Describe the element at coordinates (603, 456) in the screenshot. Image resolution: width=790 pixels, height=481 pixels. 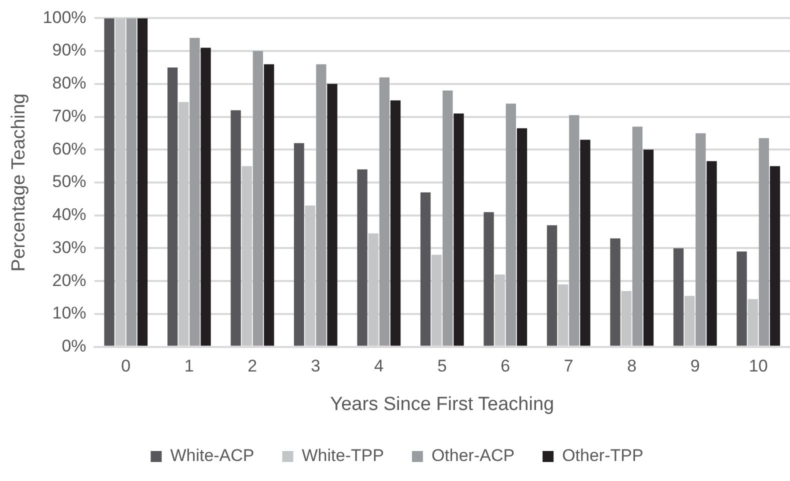
I see `legend-label: Other-TPP` at that location.